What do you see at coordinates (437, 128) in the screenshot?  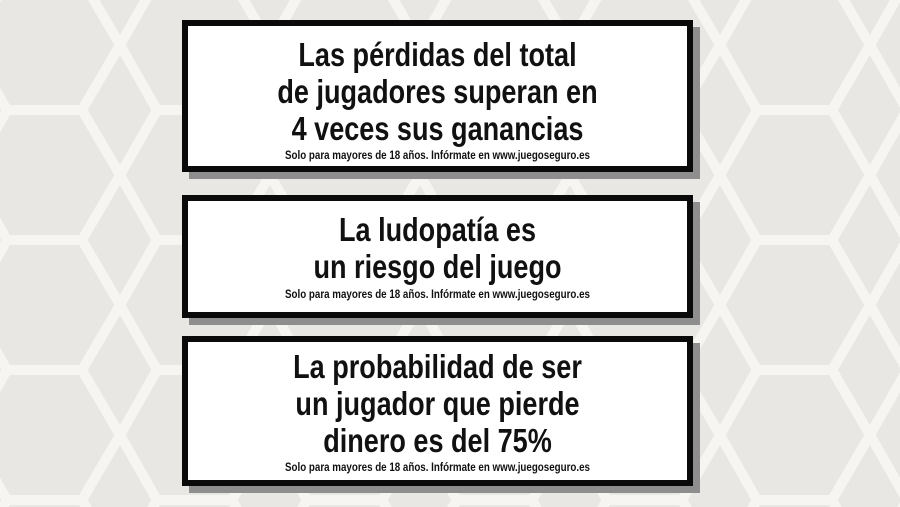 I see `warning-headline-line: 4 veces sus ganancias` at bounding box center [437, 128].